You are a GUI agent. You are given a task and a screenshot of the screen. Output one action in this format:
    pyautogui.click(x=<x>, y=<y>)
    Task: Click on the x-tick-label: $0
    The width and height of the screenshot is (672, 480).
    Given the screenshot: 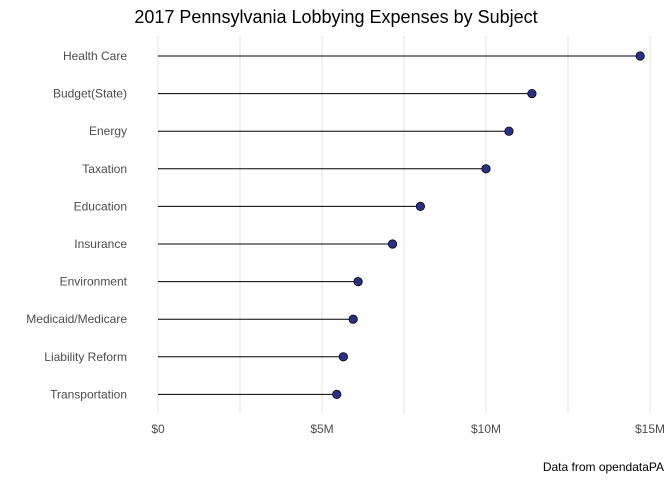 What is the action you would take?
    pyautogui.click(x=158, y=429)
    